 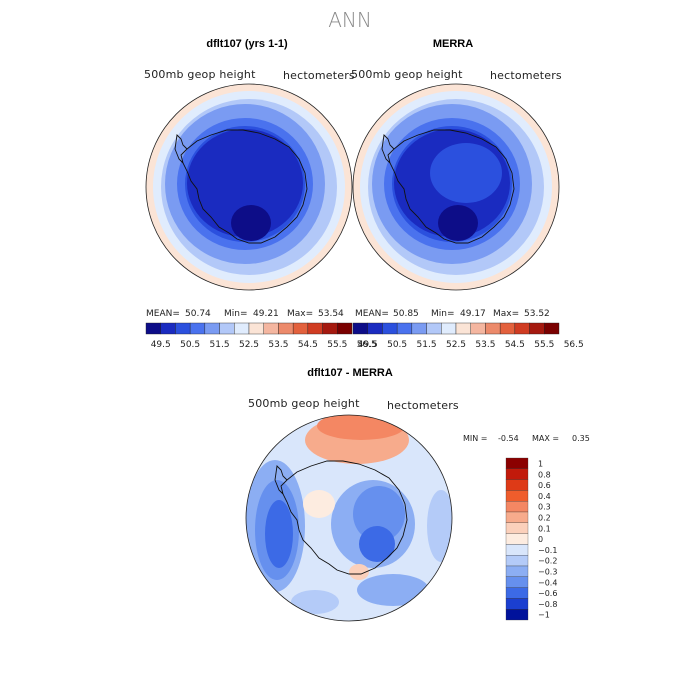 I want to click on panel-obs-stats: MEAN= 50.85 Min= 49.17 Max= 53.52, so click(x=452, y=314).